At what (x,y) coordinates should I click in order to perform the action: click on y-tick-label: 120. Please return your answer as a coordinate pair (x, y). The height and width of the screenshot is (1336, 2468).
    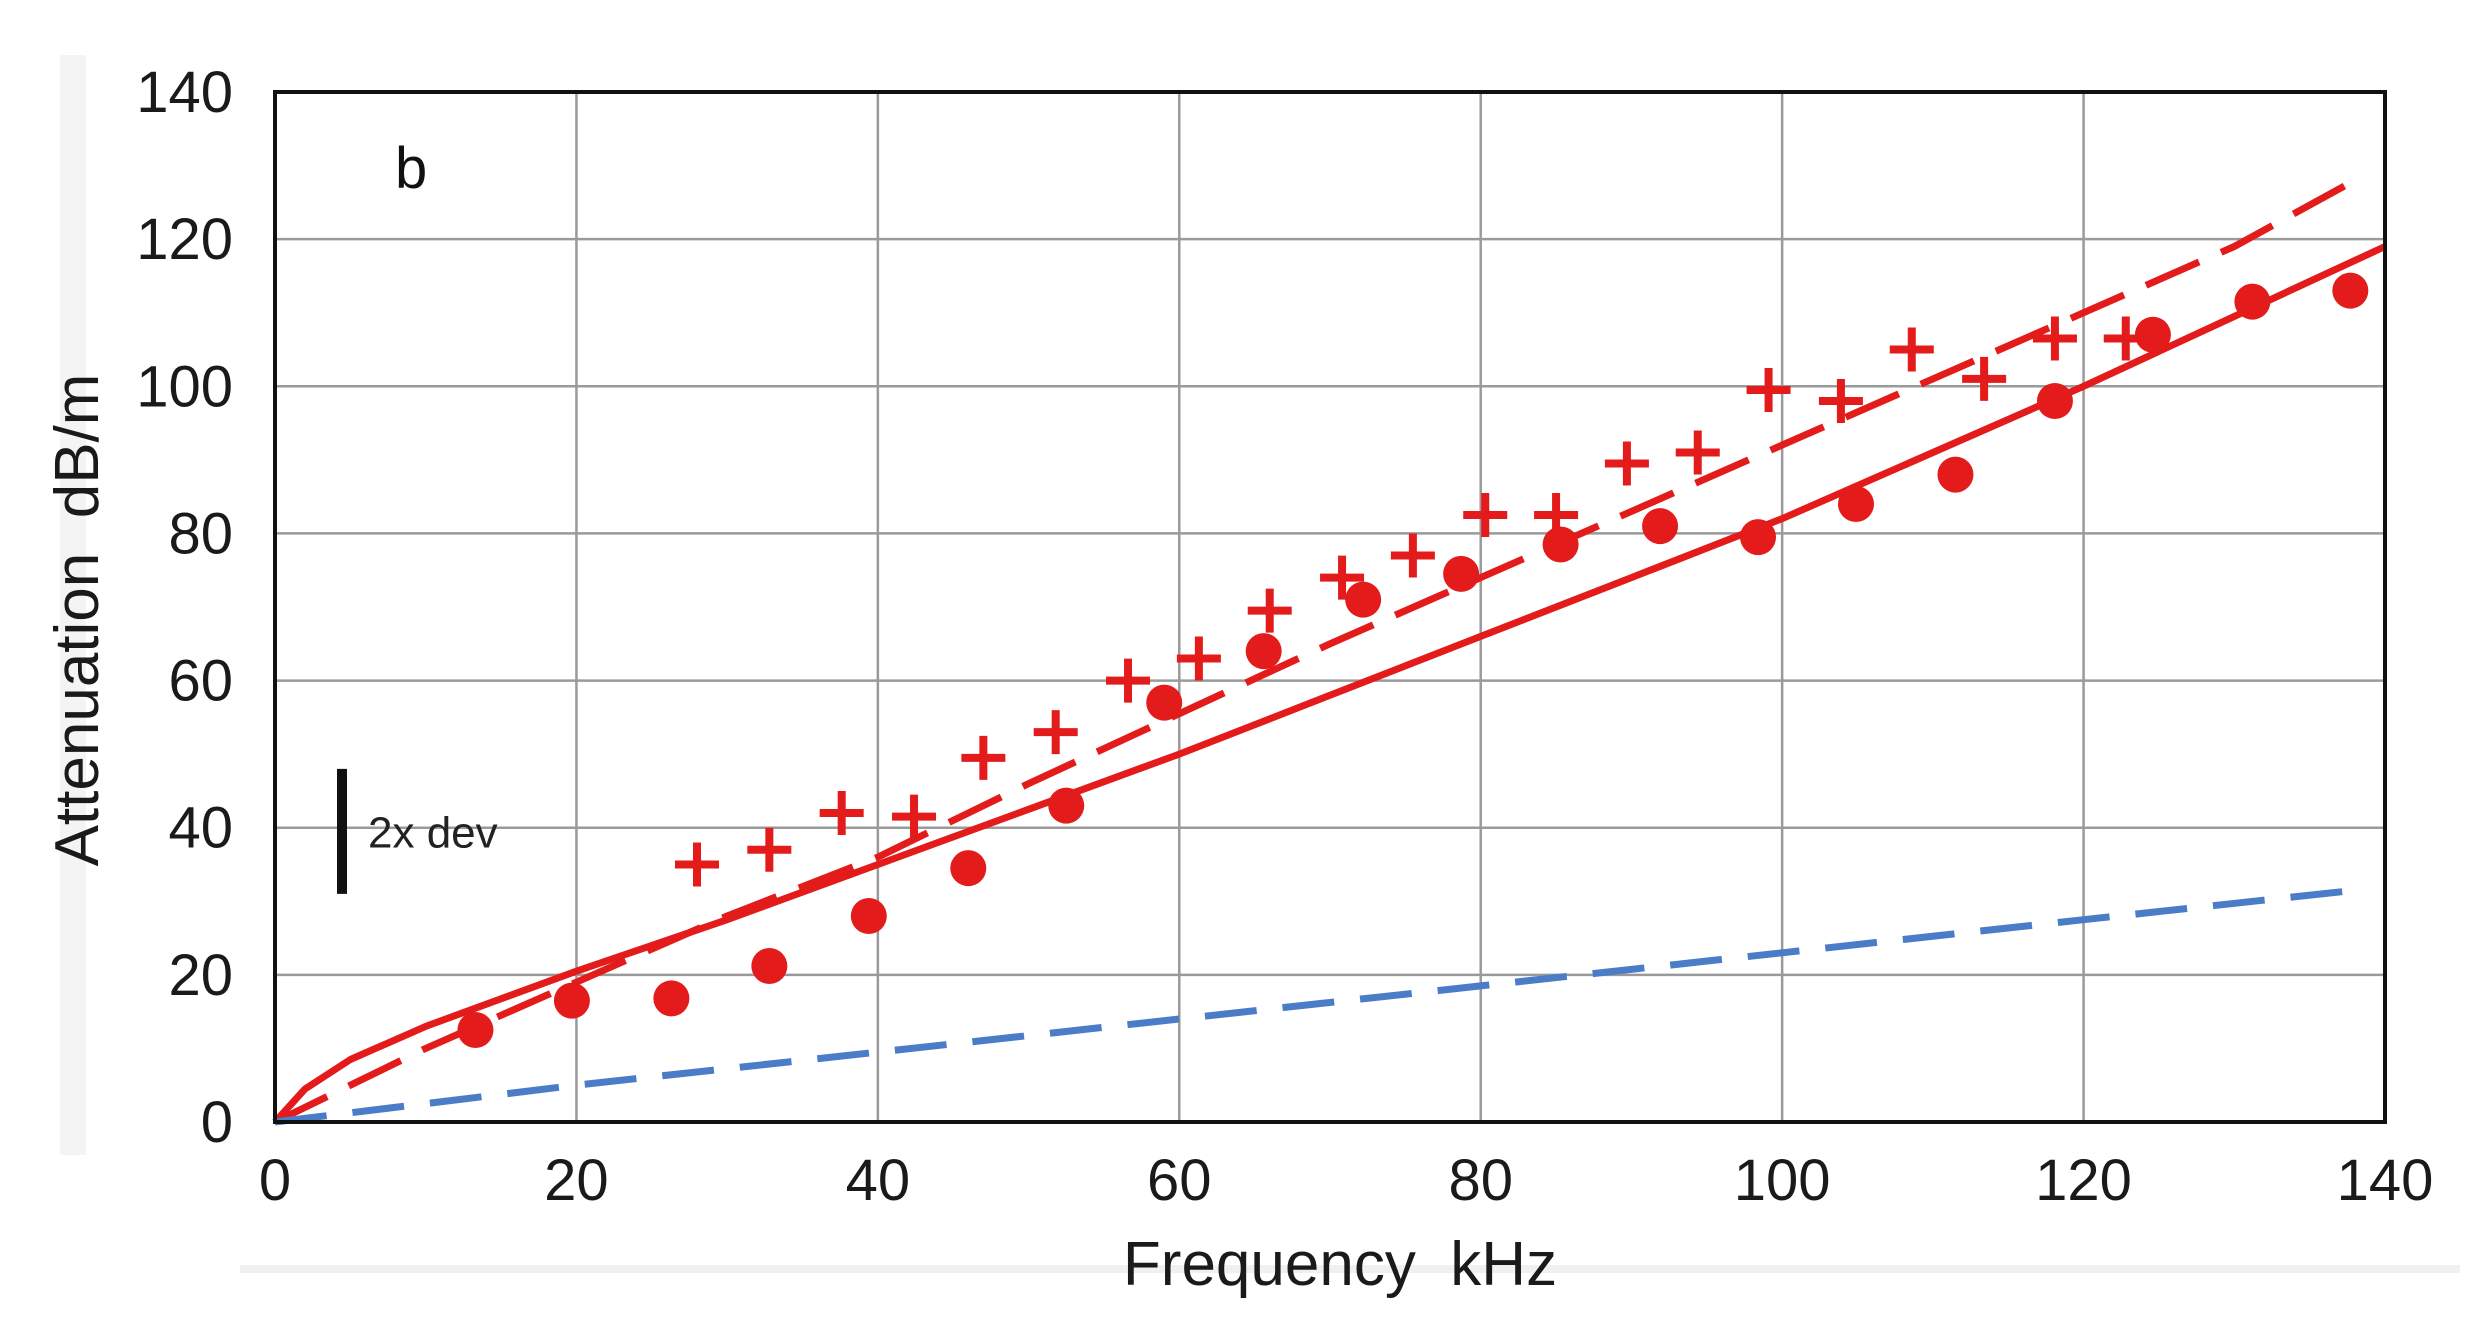
    Looking at the image, I should click on (184, 239).